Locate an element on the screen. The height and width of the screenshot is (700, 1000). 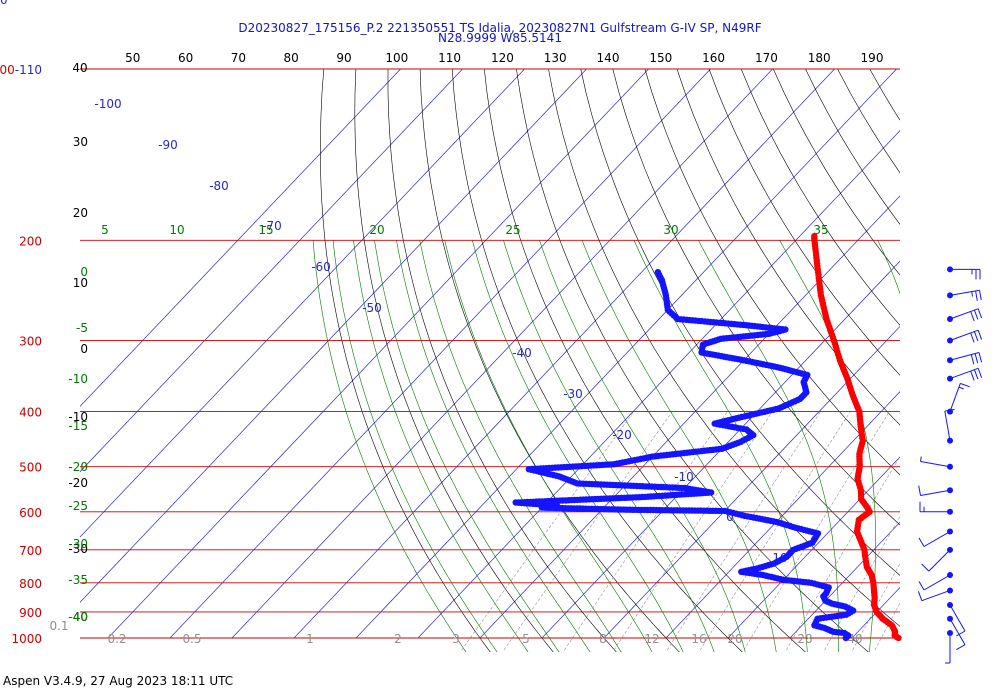
top-scale-label: 80 is located at coordinates (291, 58).